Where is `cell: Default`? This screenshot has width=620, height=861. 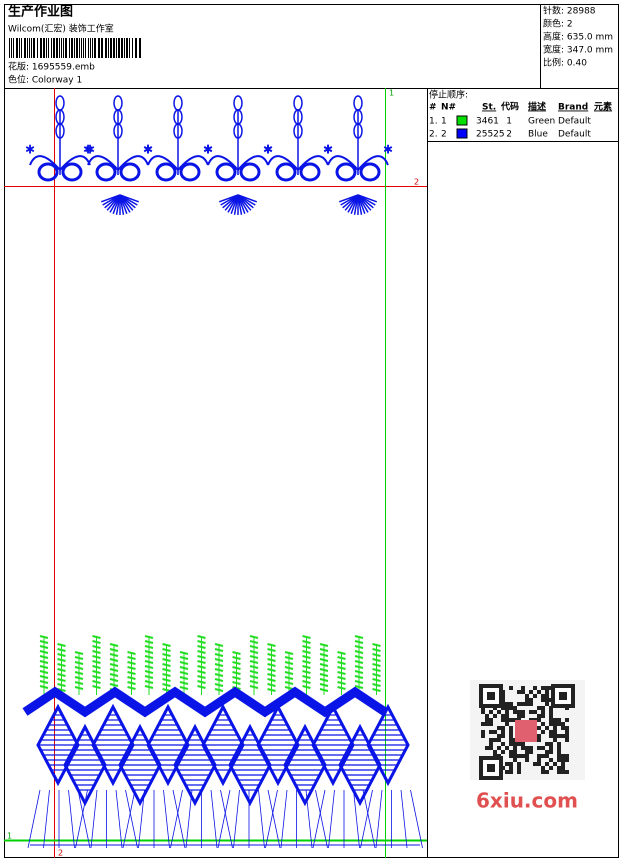 cell: Default is located at coordinates (574, 122).